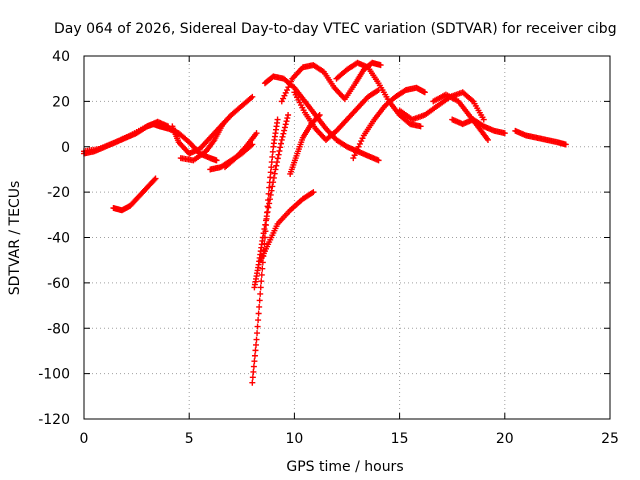 The image size is (640, 480). I want to click on x-tick-label: 0, so click(84, 439).